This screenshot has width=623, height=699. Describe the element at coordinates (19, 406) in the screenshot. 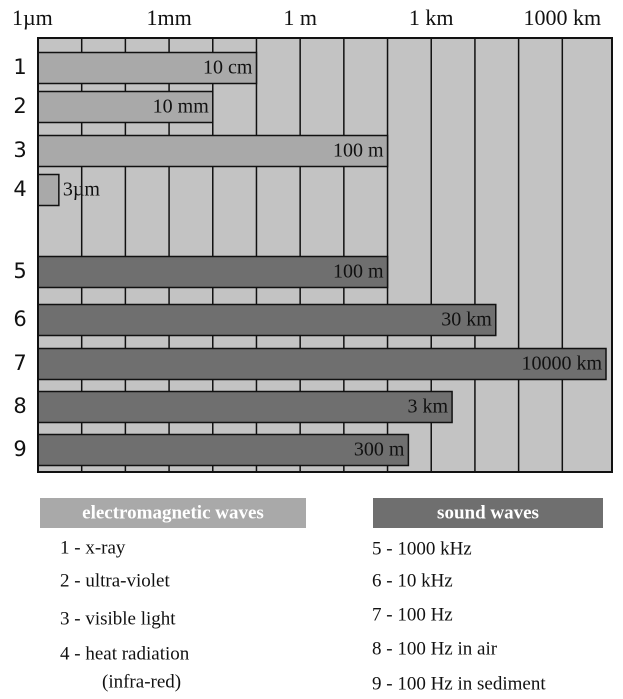

I see `y-tick-label: 8` at that location.